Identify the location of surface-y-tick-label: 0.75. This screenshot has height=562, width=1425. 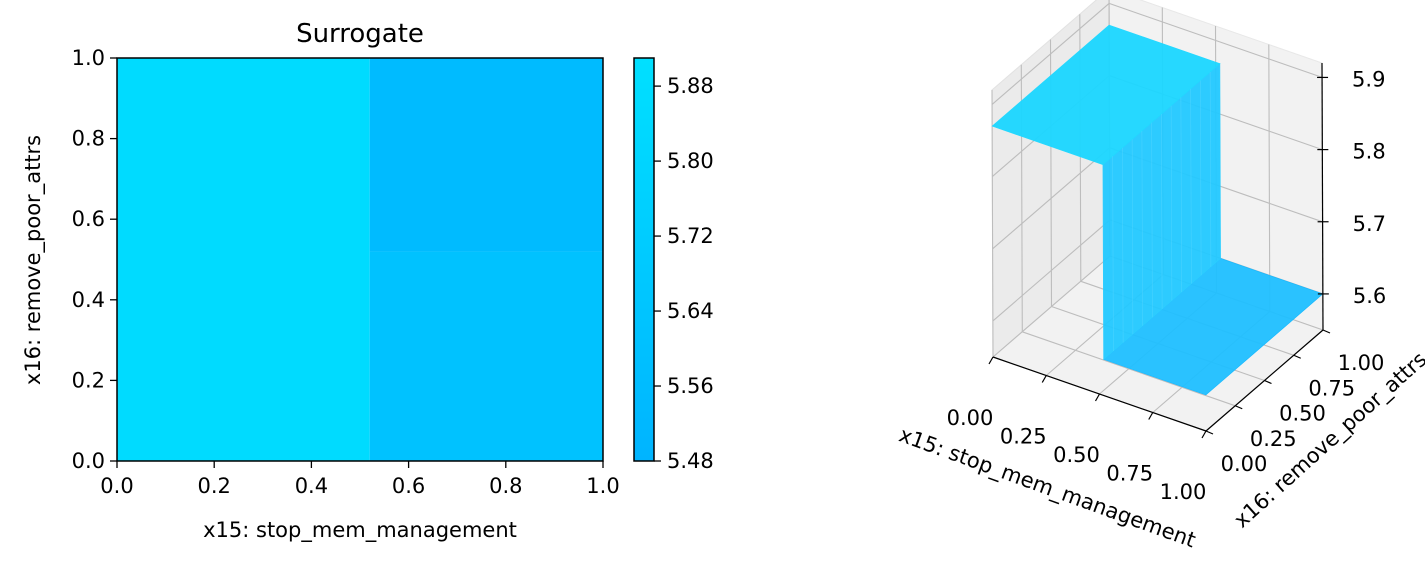
(1331, 388).